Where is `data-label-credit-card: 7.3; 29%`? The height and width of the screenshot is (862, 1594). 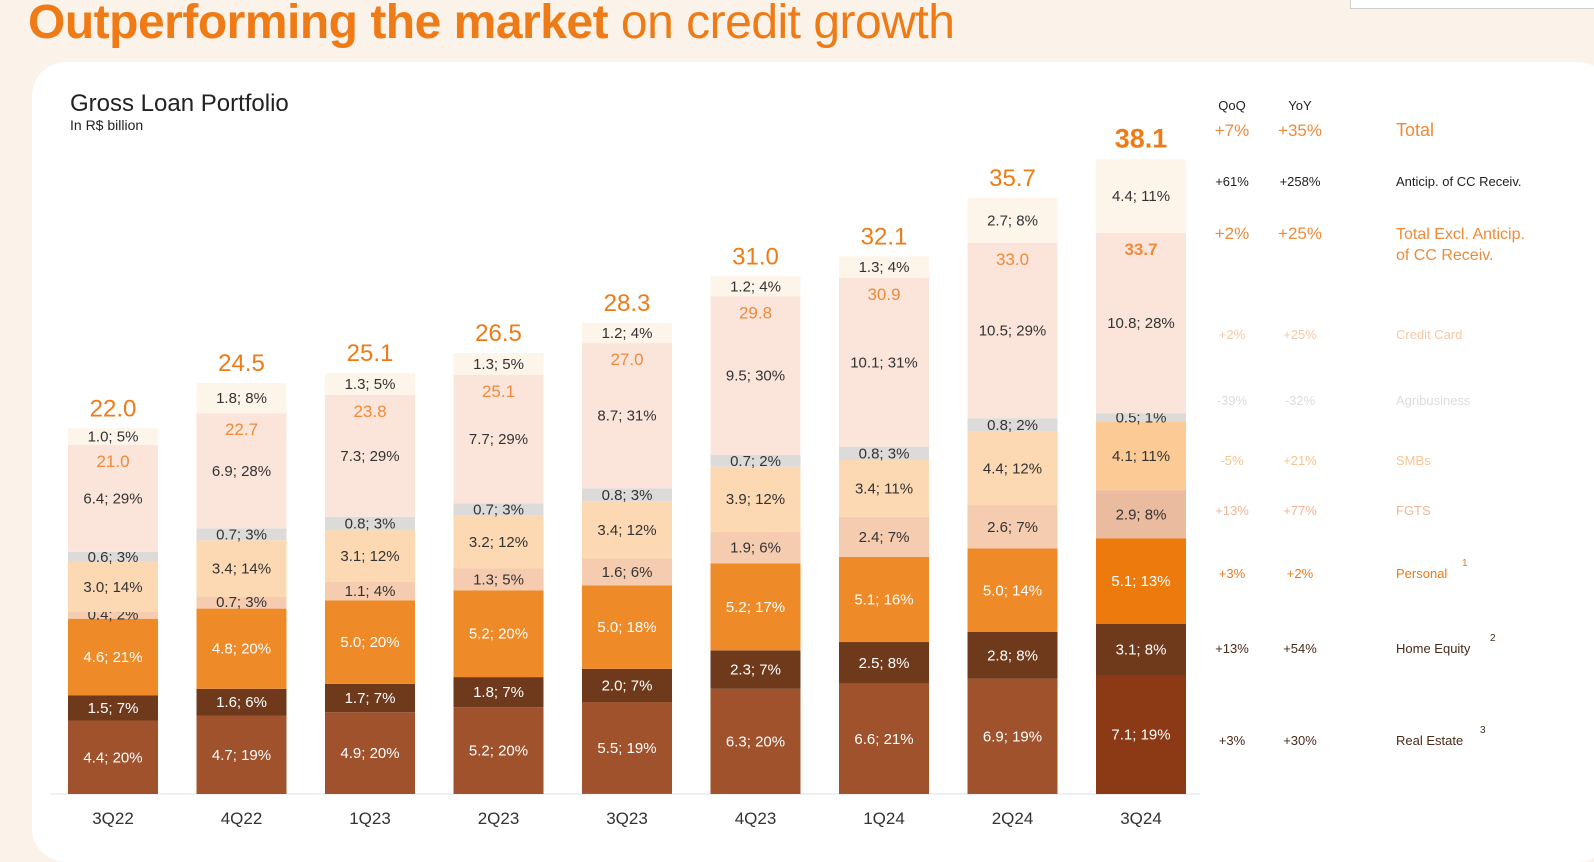 data-label-credit-card: 7.3; 29% is located at coordinates (369, 456).